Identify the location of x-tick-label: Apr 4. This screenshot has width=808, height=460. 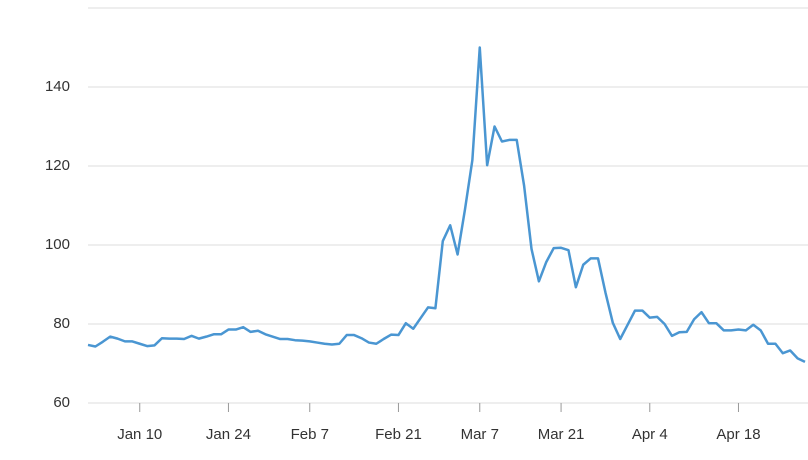
(650, 434).